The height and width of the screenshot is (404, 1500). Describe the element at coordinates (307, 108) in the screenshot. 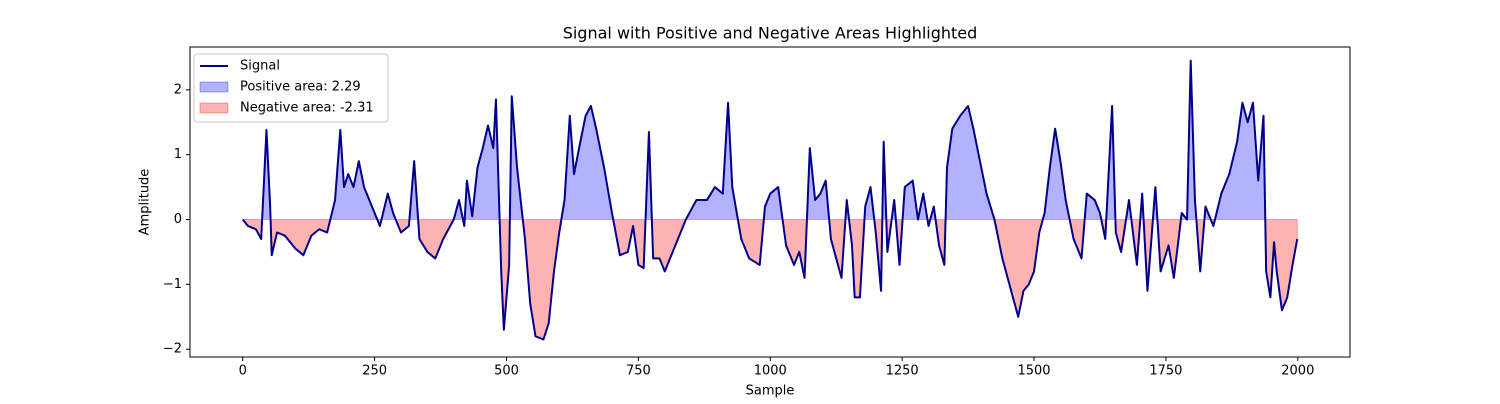

I see `legend-label: Negative area: -2.31` at that location.